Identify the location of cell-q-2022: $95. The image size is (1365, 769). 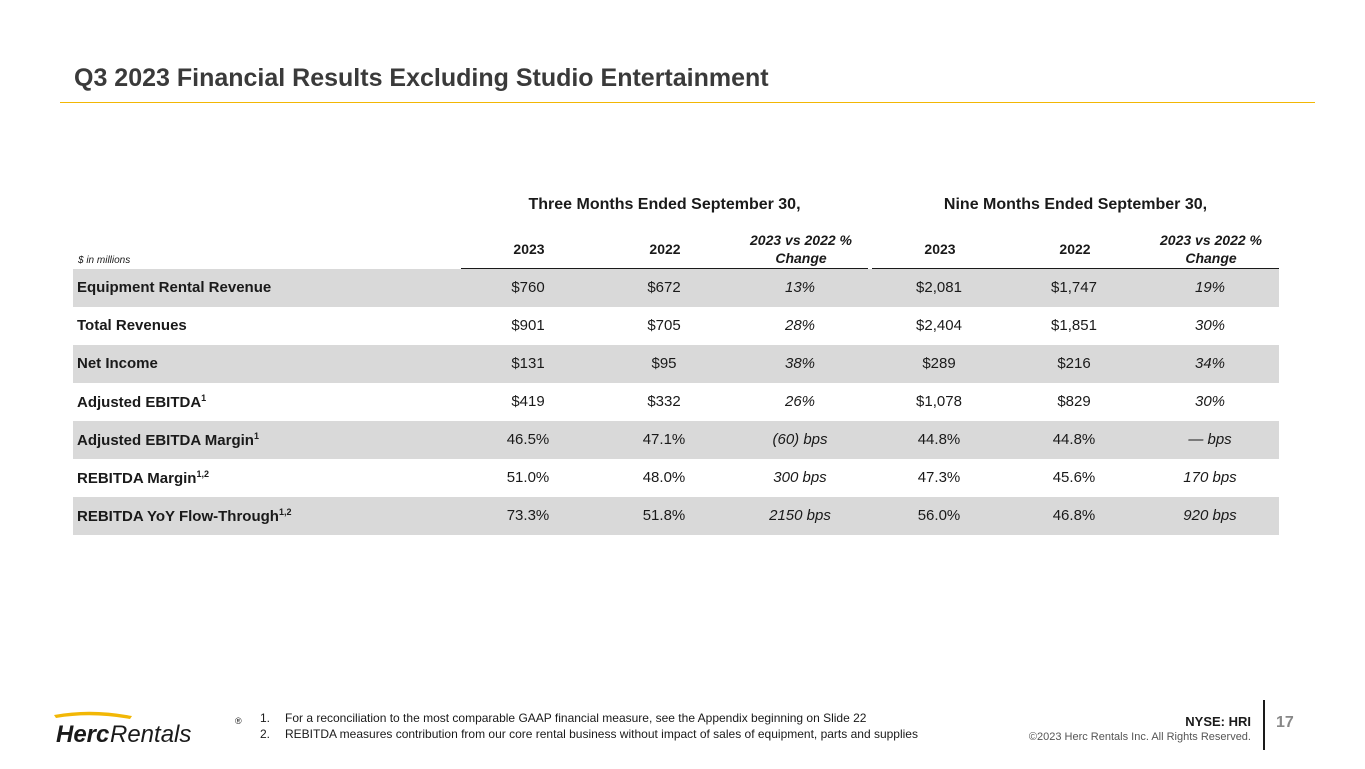
(664, 363).